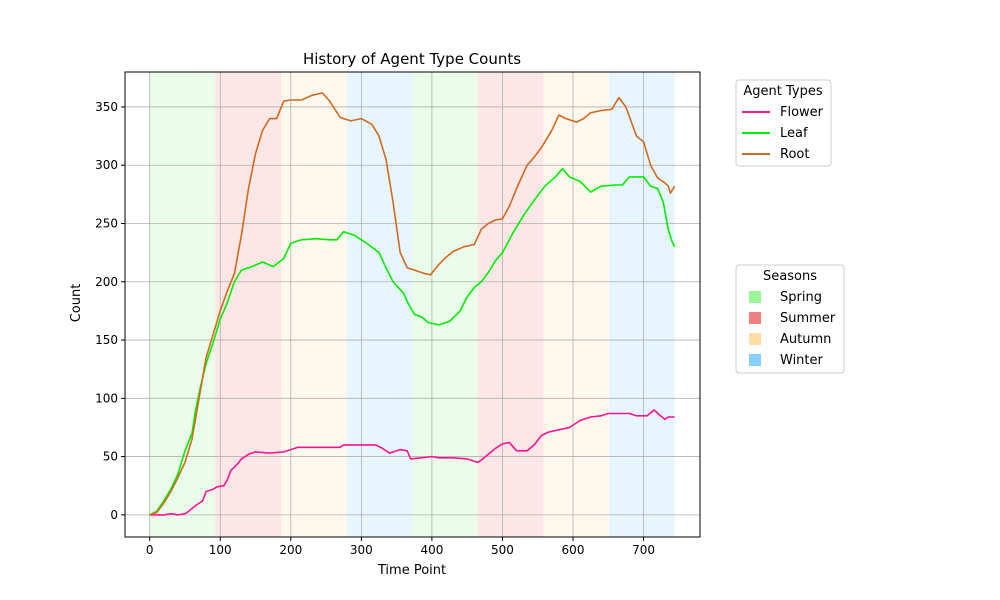  Describe the element at coordinates (573, 550) in the screenshot. I see `x-tick-label: 600` at that location.